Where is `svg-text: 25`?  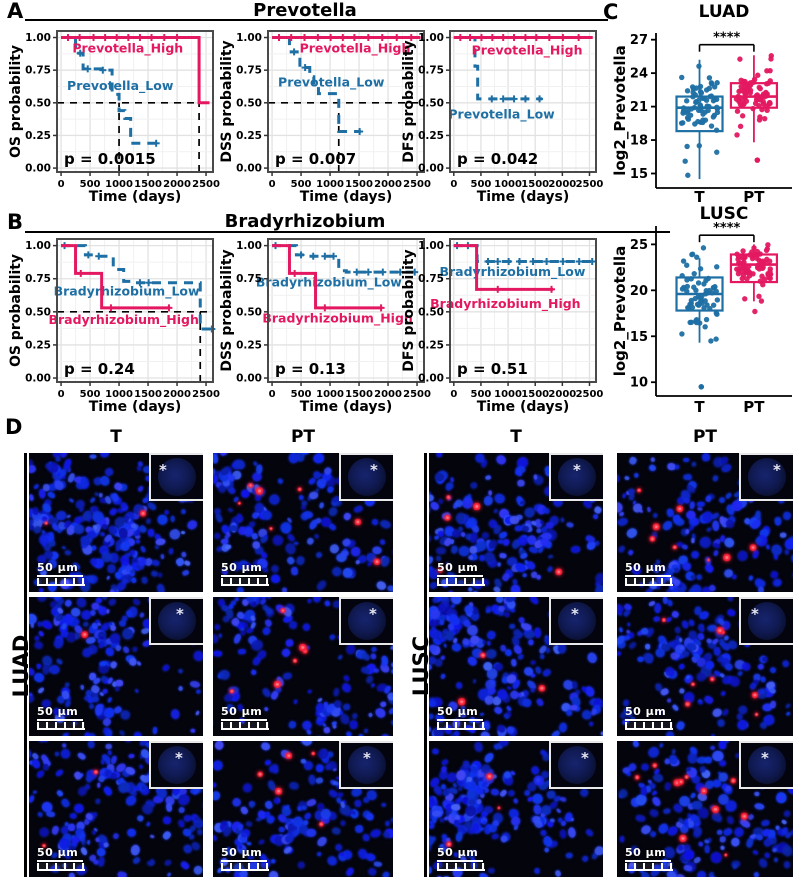
svg-text: 25 is located at coordinates (639, 245).